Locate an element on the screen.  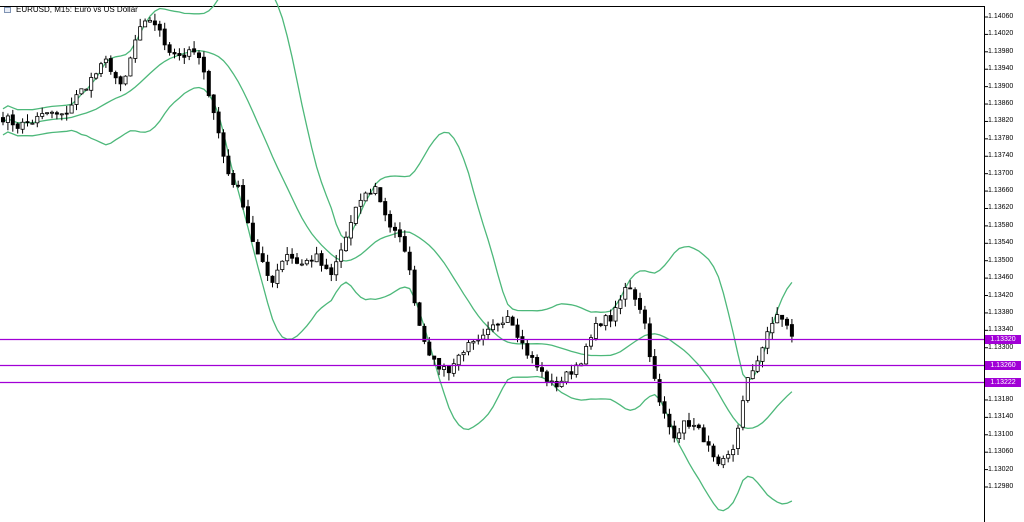
flag-icon is located at coordinates (7, 9).